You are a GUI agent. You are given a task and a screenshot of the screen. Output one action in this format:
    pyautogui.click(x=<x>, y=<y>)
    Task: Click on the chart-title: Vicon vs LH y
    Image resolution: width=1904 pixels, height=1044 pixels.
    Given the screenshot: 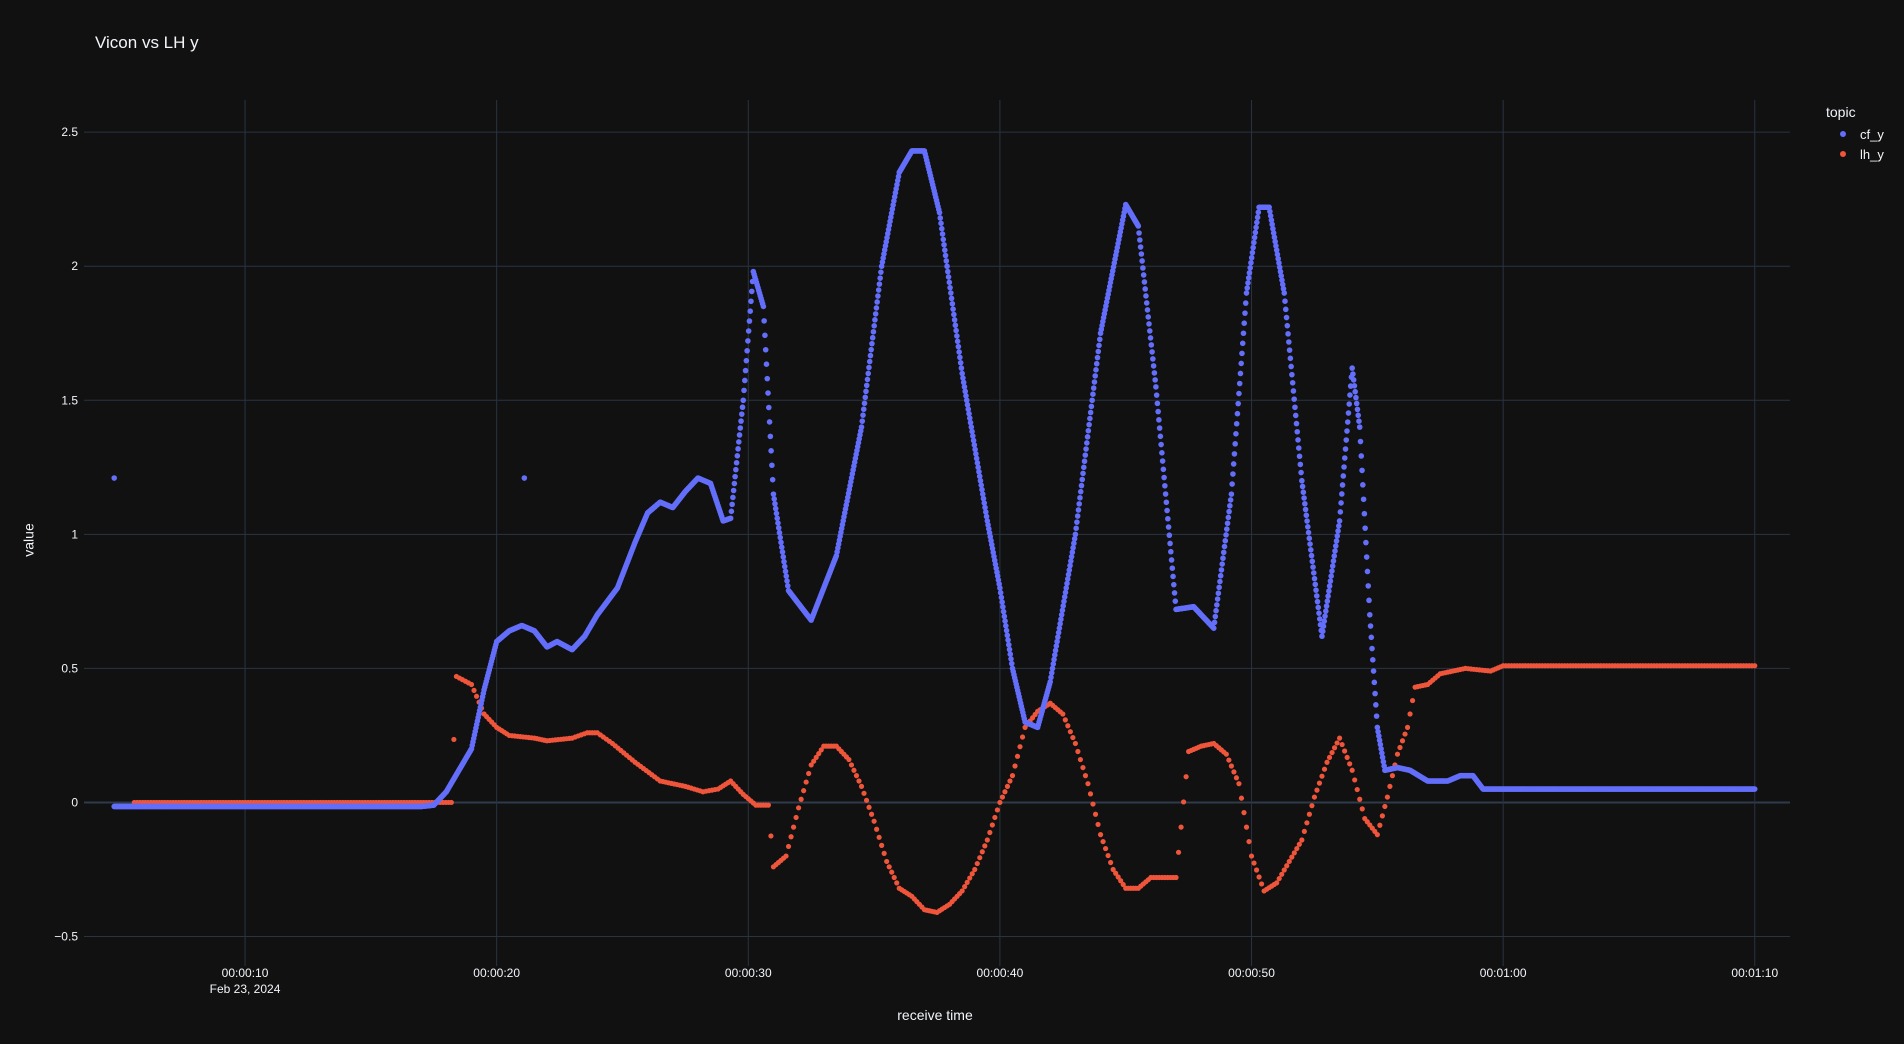 What is the action you would take?
    pyautogui.click(x=147, y=42)
    